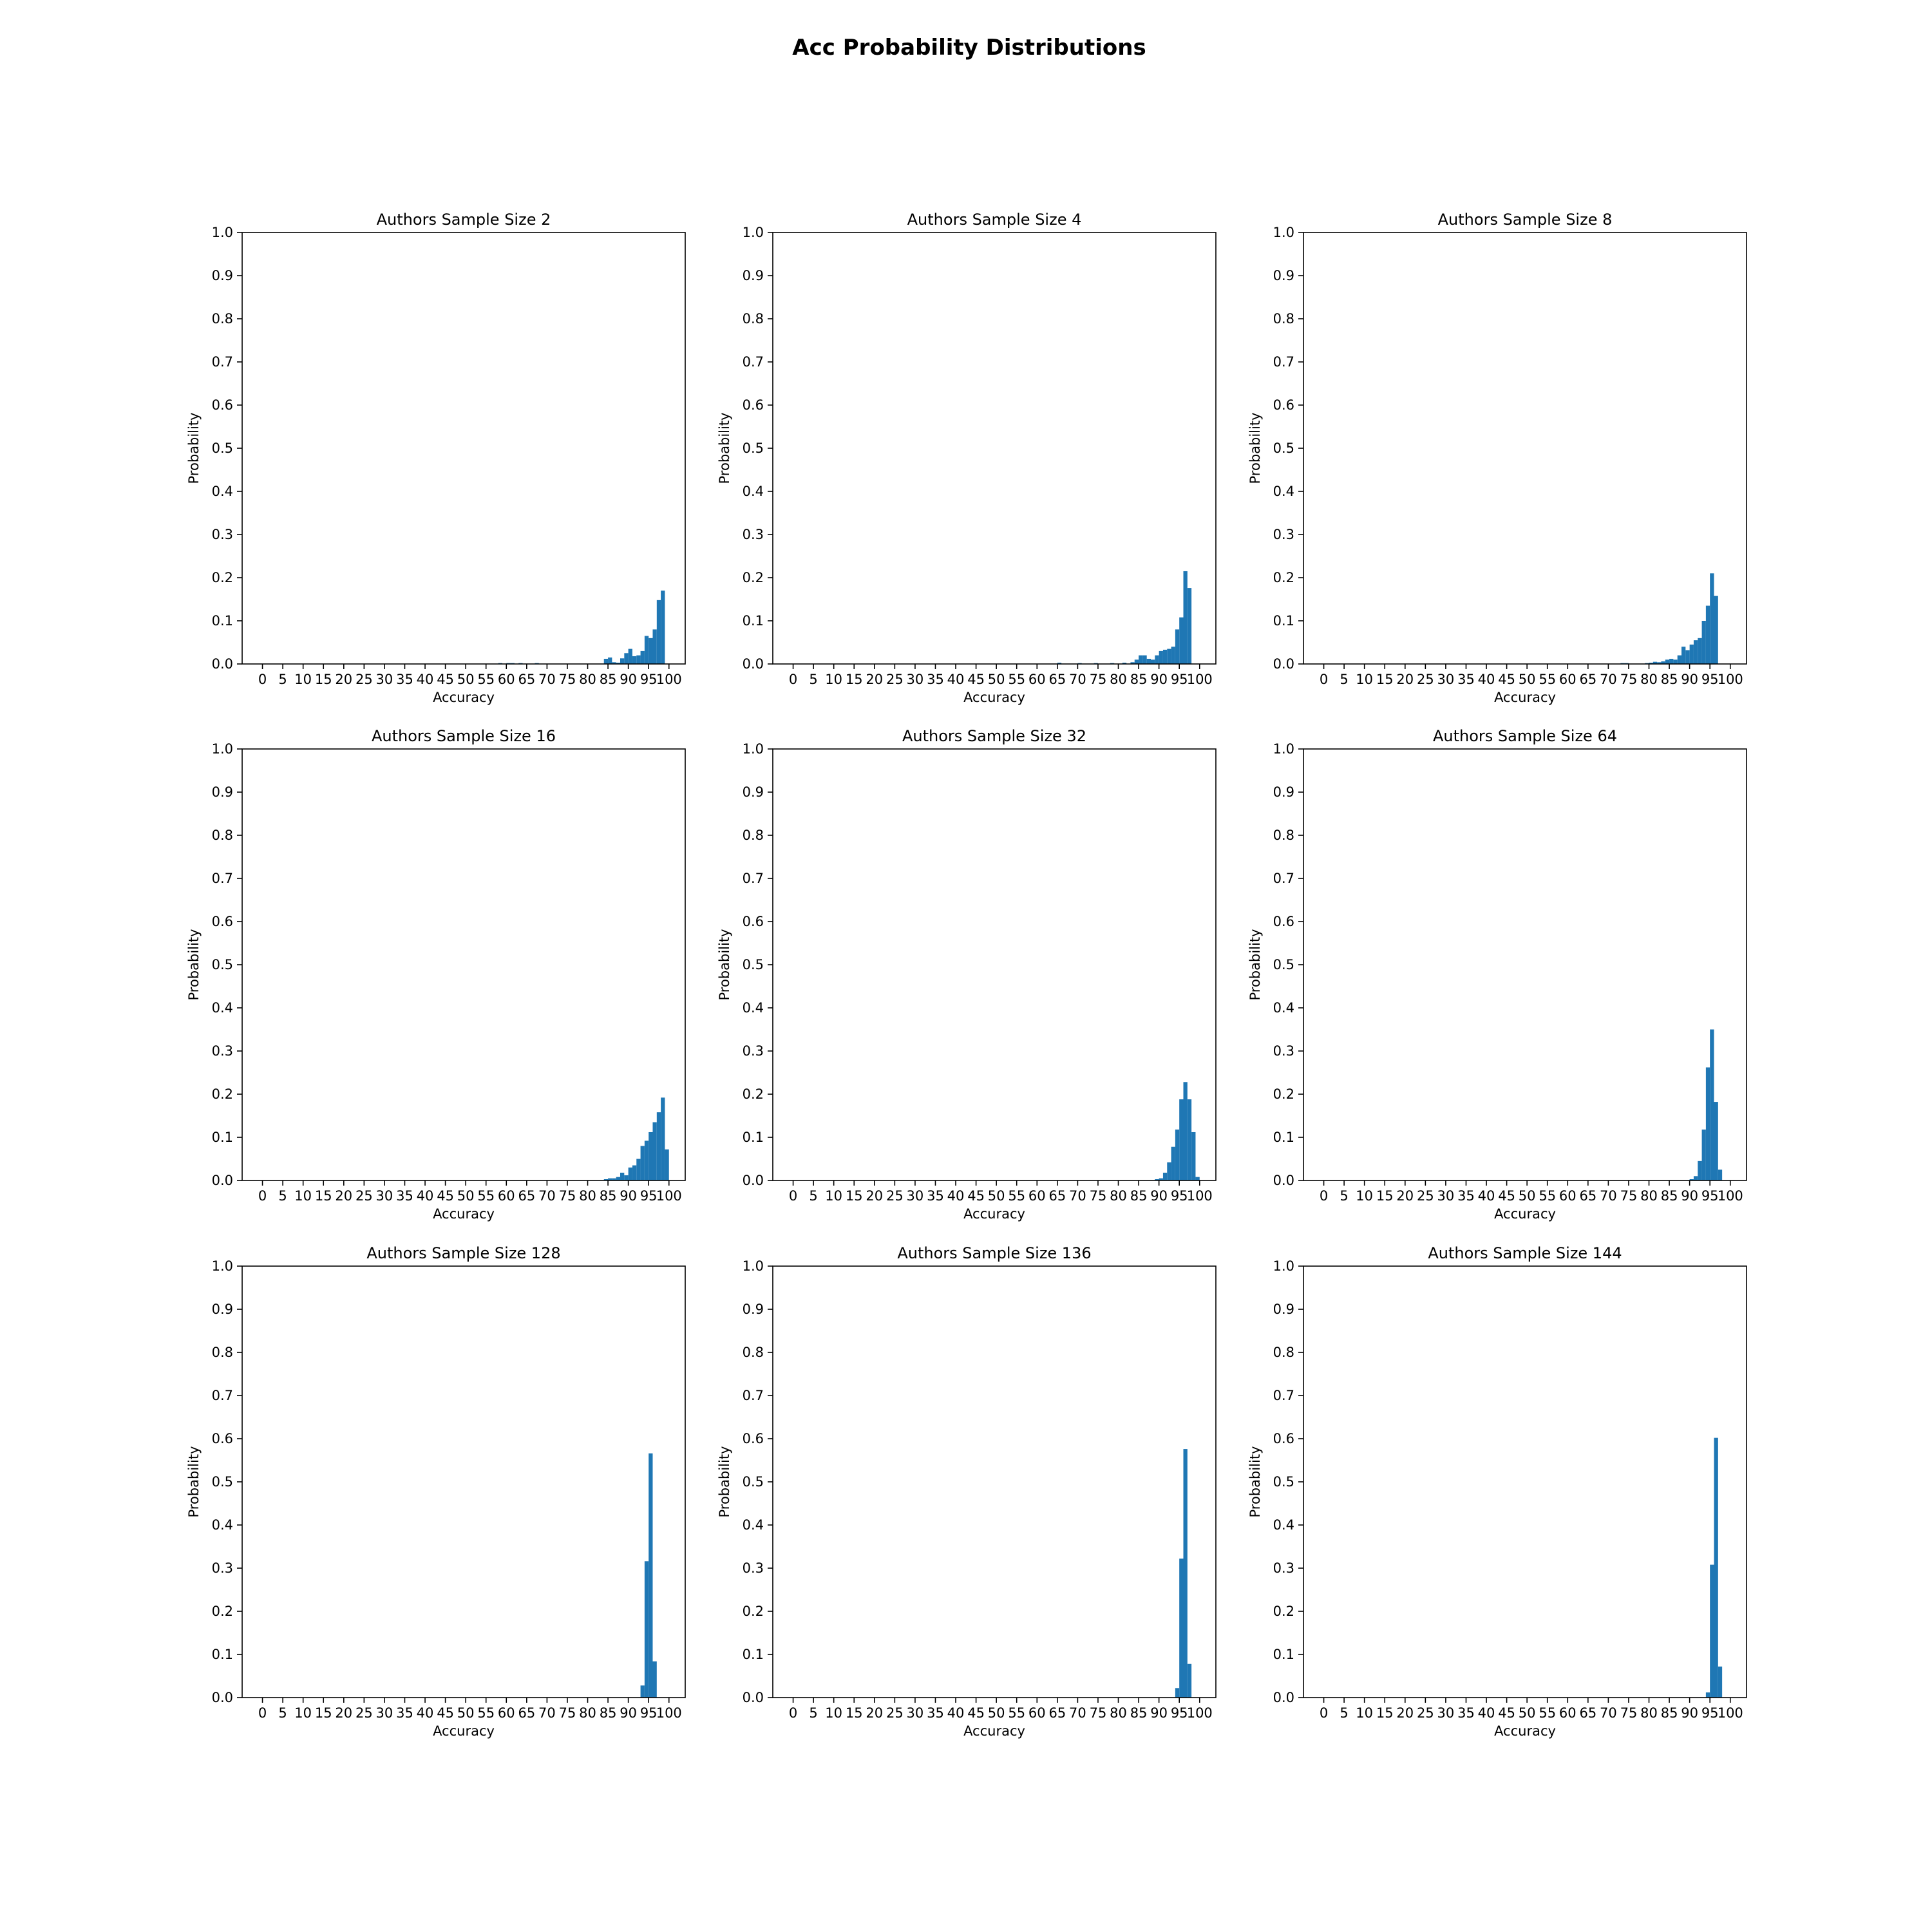  Describe the element at coordinates (1159, 1713) in the screenshot. I see `x-tick-label: 90` at that location.